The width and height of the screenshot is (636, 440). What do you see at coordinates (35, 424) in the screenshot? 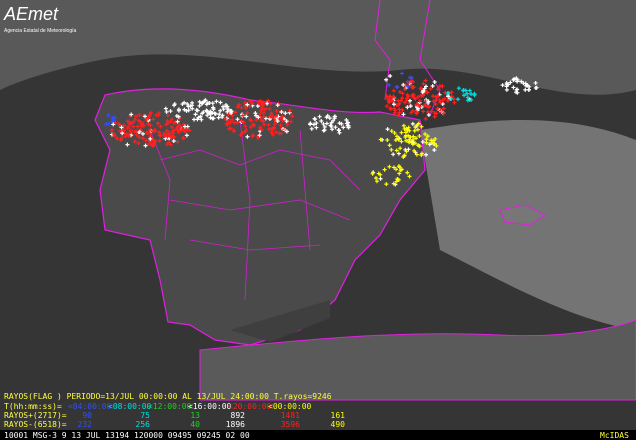
I see `negative-label: RAYOS-(6518)=` at bounding box center [35, 424].